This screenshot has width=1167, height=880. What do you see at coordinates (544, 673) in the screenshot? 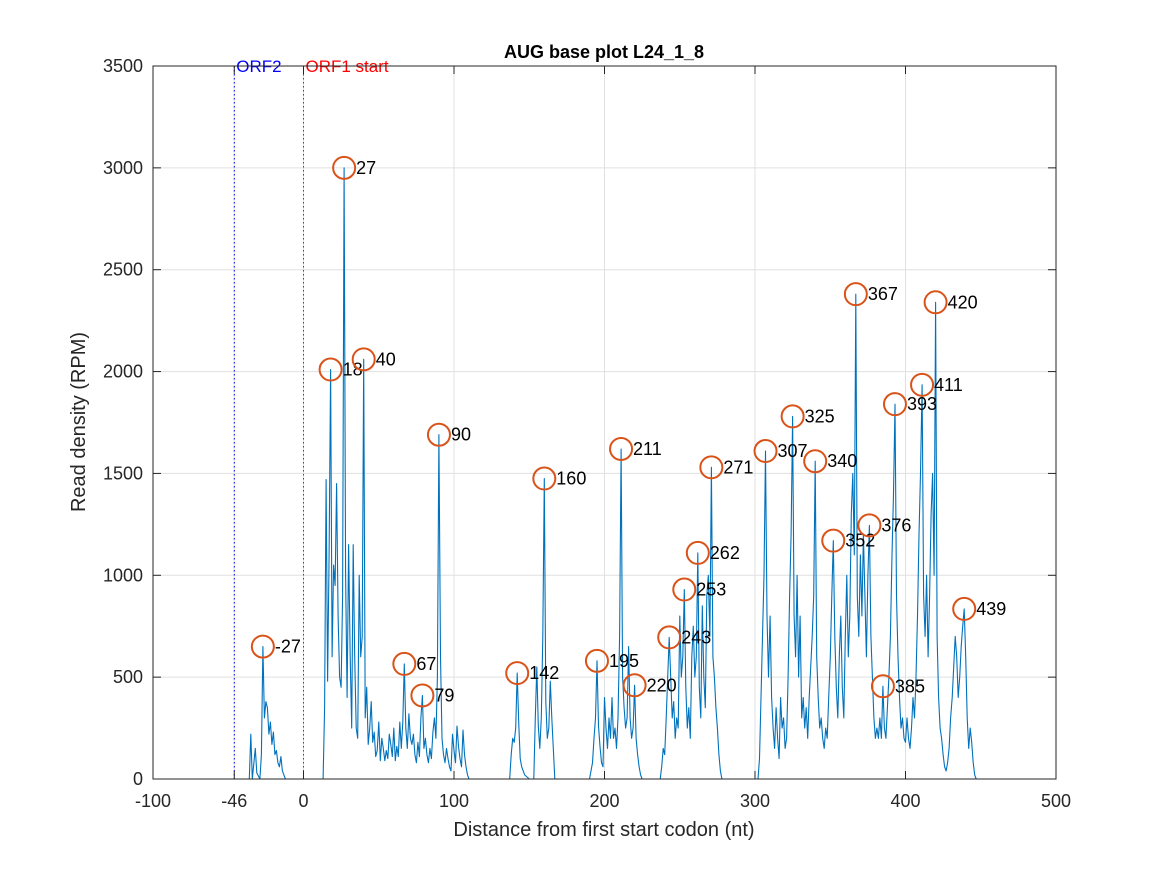
I see `peak-label: 142` at bounding box center [544, 673].